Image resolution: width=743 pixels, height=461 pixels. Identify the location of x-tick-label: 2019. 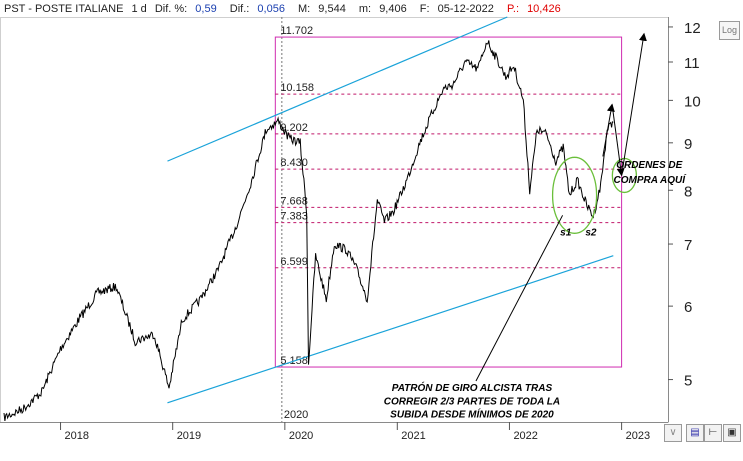
(189, 436).